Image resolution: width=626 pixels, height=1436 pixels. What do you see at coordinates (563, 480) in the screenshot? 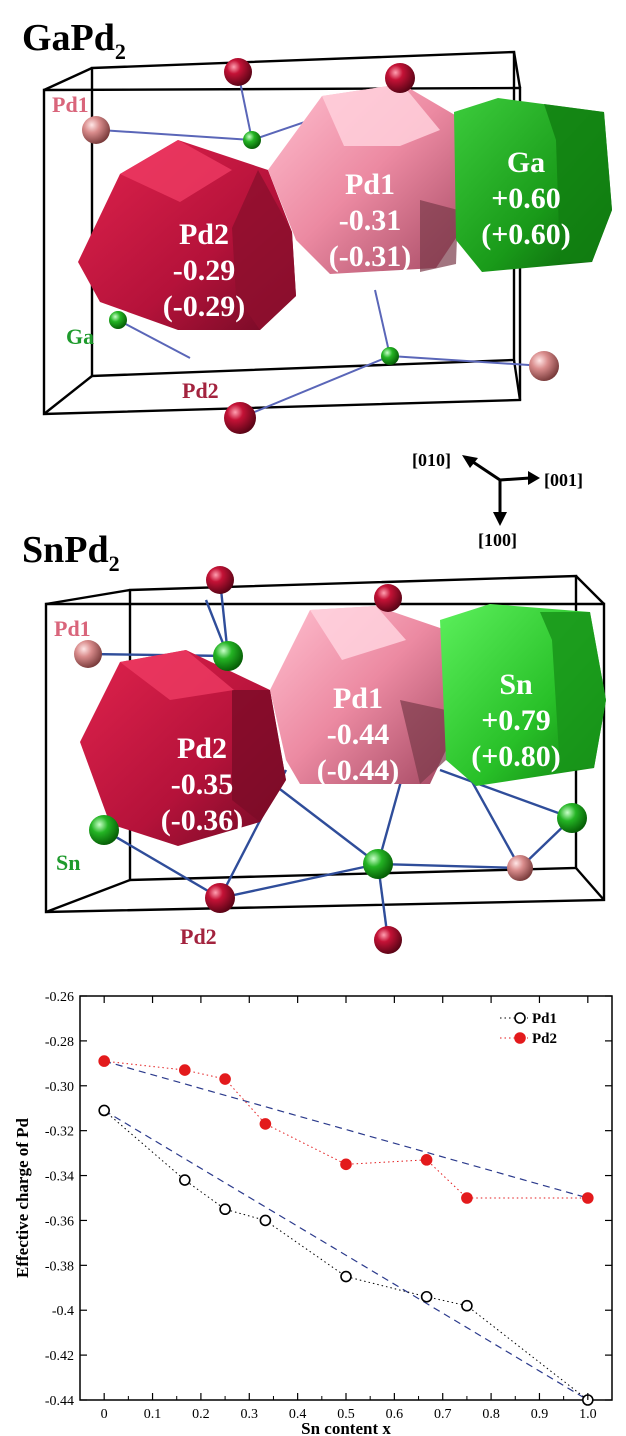
I see `axis-label-001: [001]` at bounding box center [563, 480].